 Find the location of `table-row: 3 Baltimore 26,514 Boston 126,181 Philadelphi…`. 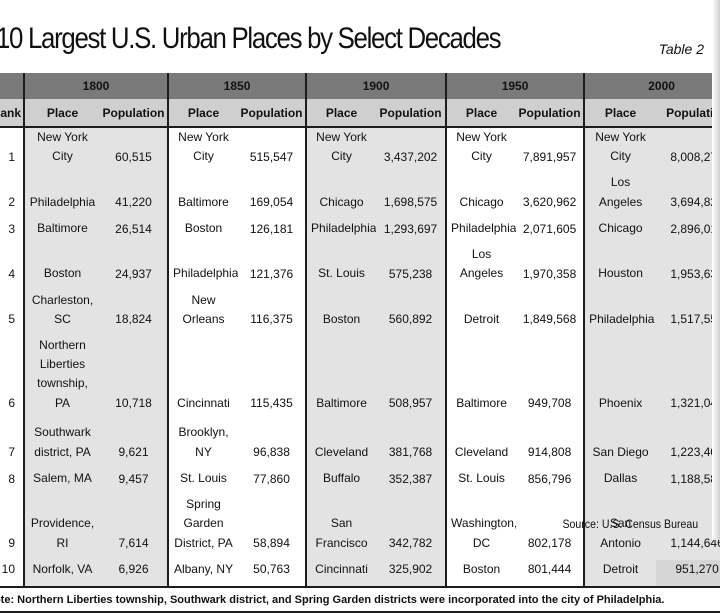

table-row: 3 Baltimore 26,514 Boston 126,181 Philadelphi… is located at coordinates (360, 232).